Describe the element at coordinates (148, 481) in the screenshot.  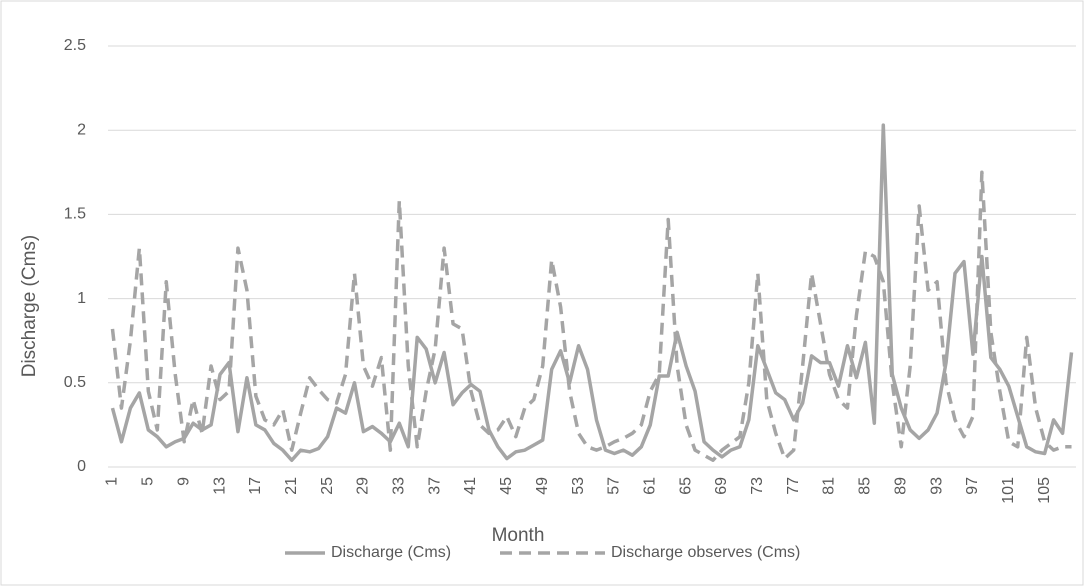
I see `x-tick-label: 5` at that location.